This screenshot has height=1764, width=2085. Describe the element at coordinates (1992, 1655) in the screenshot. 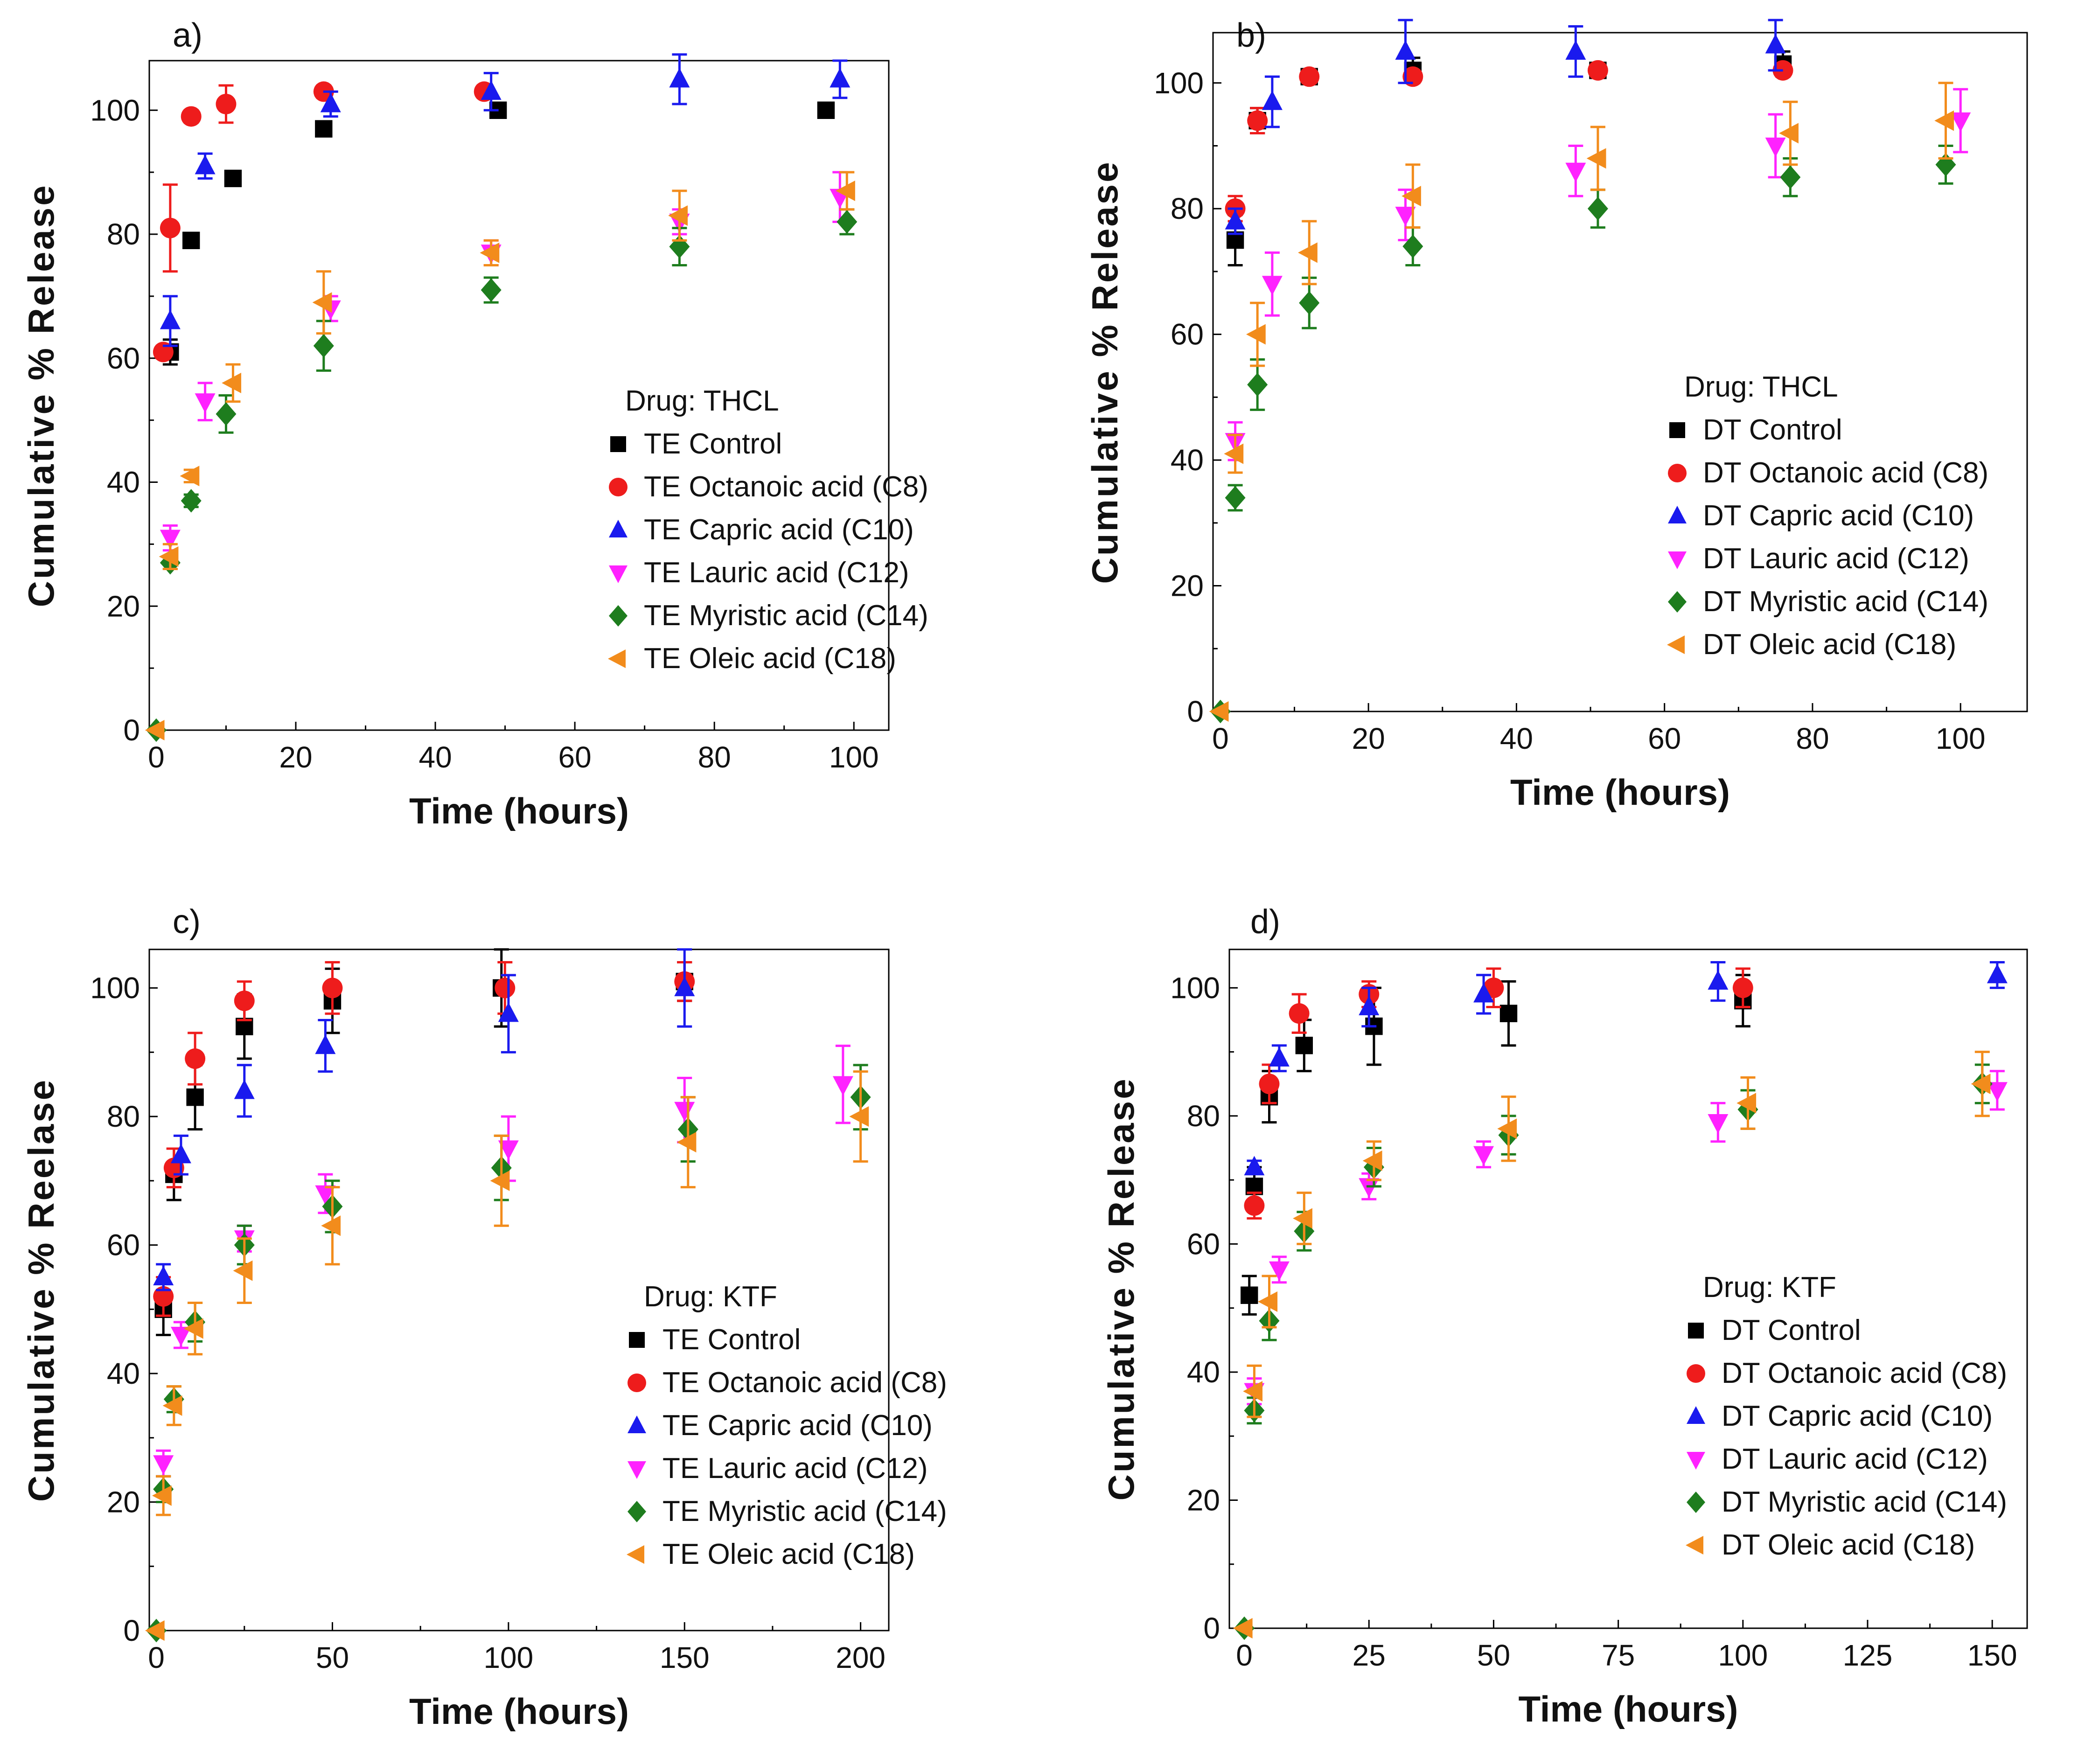

I see `x-tick-label: 150` at that location.